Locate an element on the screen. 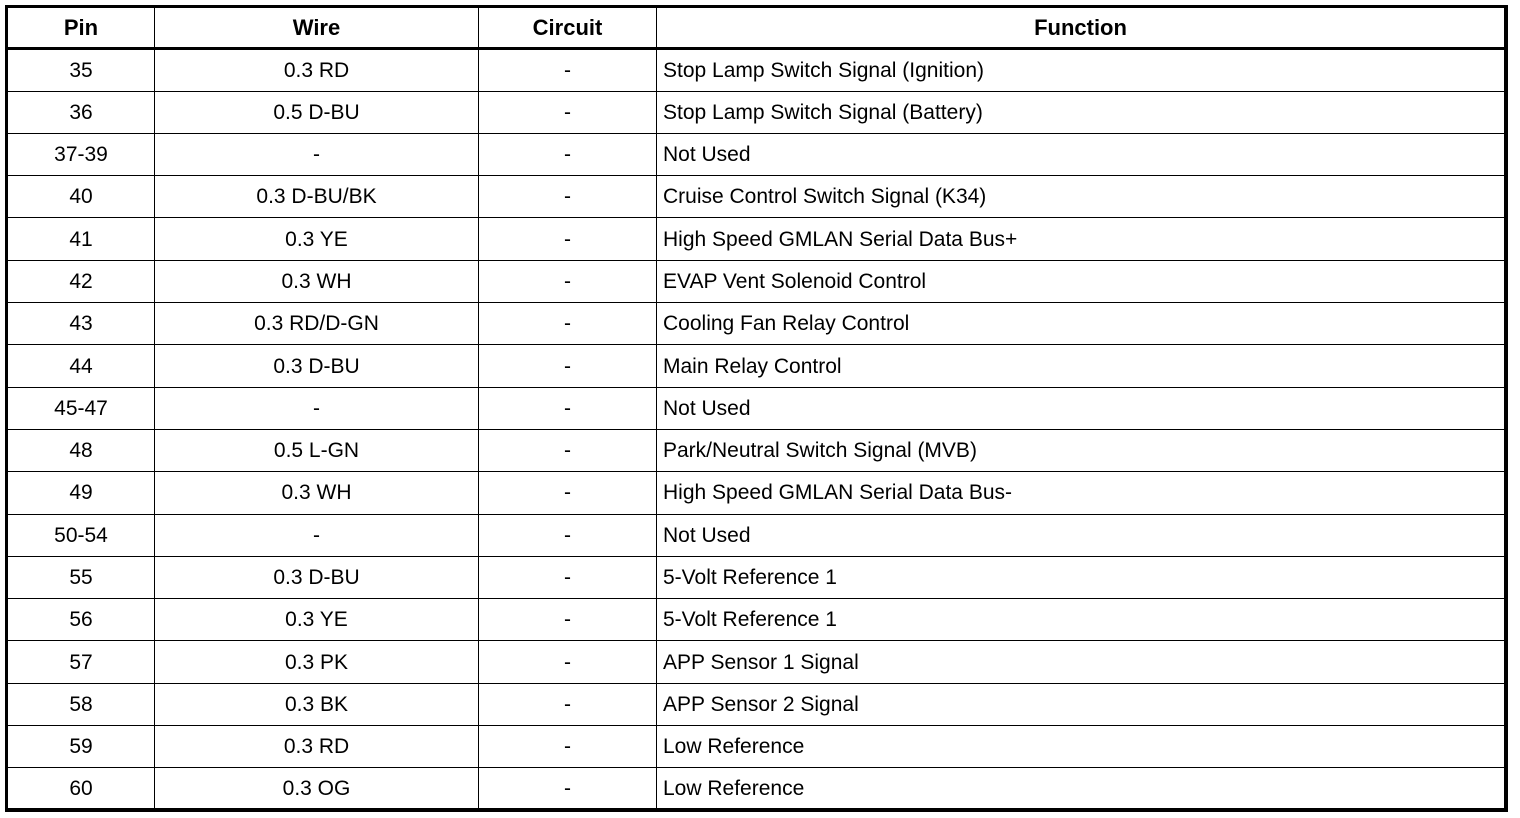 Image resolution: width=1520 pixels, height=818 pixels. function-cell: High Speed GMLAN Serial Data Bus- is located at coordinates (1081, 493).